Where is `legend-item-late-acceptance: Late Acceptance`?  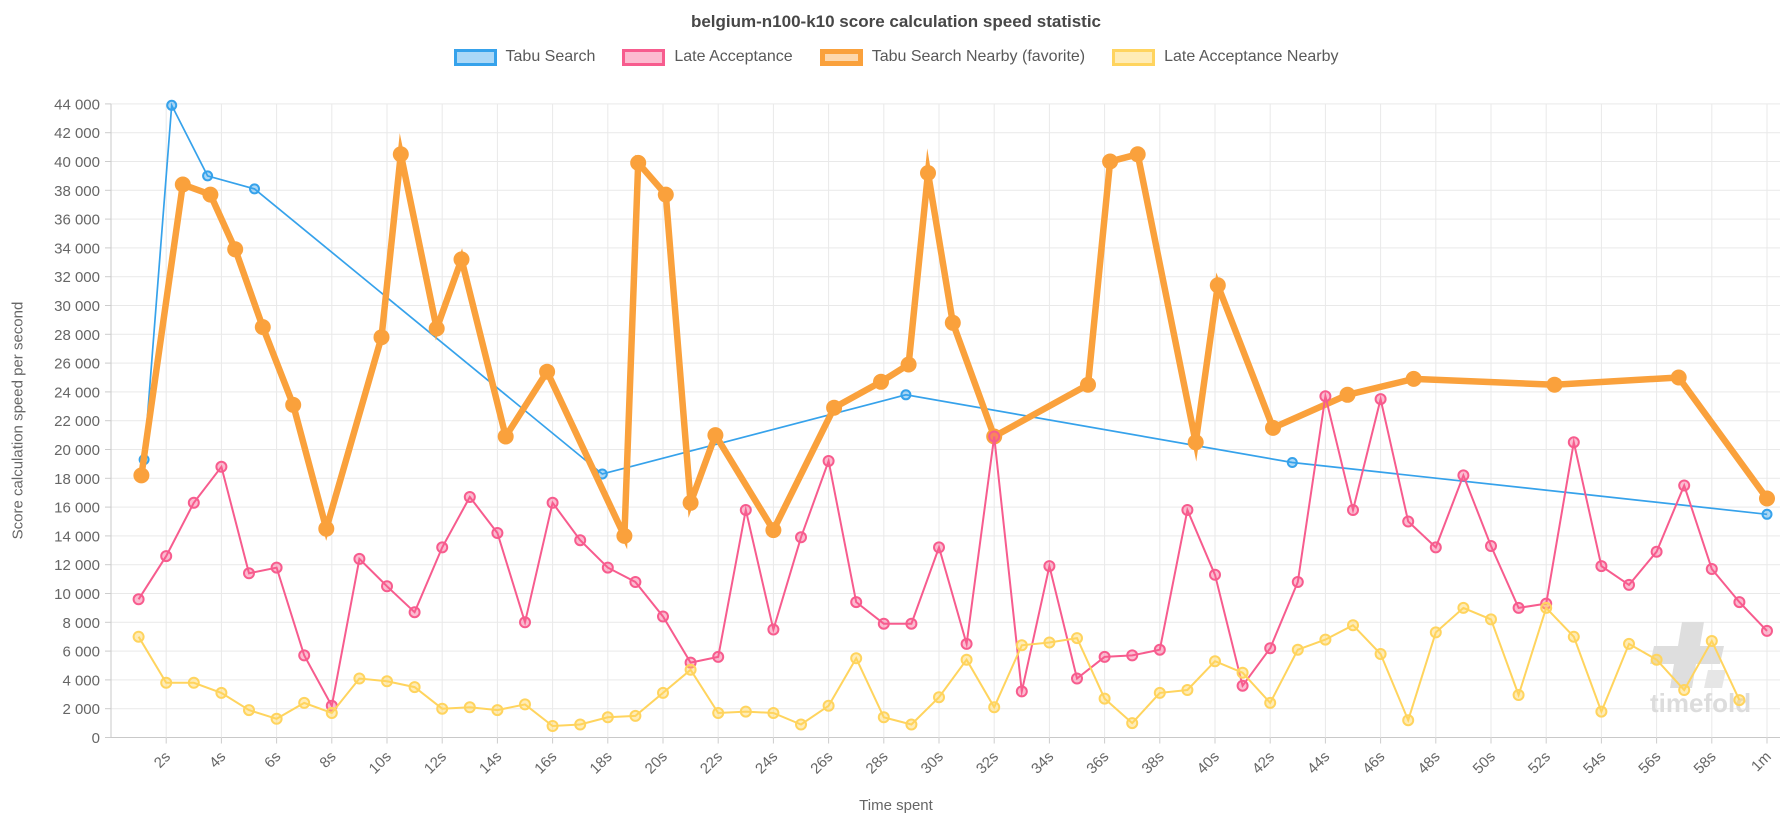 legend-item-late-acceptance: Late Acceptance is located at coordinates (707, 57).